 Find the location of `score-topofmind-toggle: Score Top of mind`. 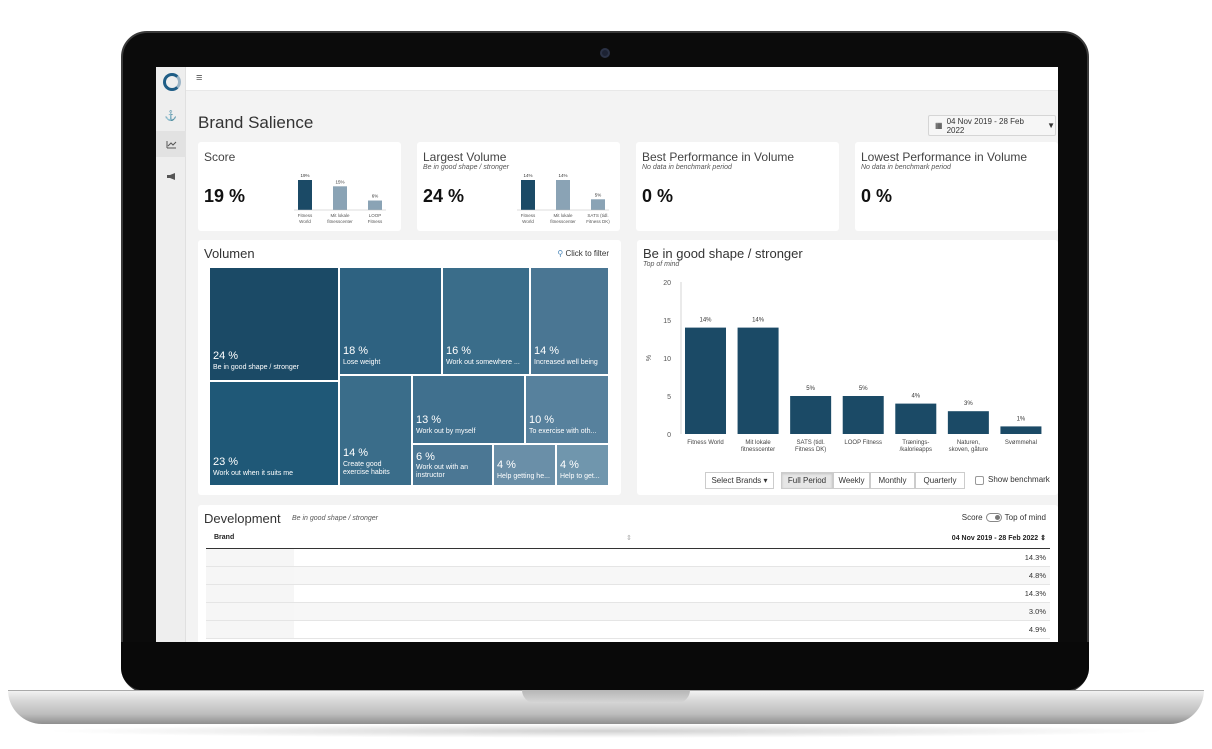

score-topofmind-toggle: Score Top of mind is located at coordinates (1004, 517).